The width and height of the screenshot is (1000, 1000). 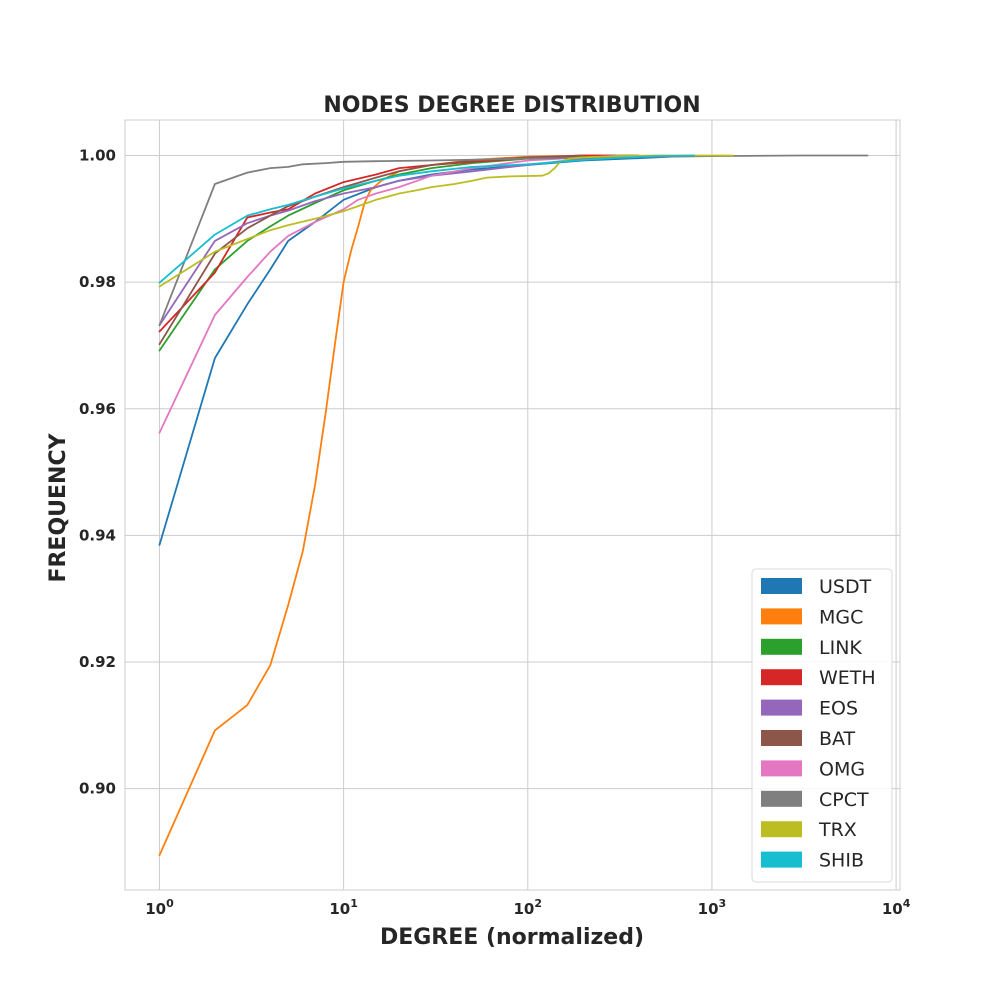 I want to click on legend-label-link: LINK, so click(x=840, y=648).